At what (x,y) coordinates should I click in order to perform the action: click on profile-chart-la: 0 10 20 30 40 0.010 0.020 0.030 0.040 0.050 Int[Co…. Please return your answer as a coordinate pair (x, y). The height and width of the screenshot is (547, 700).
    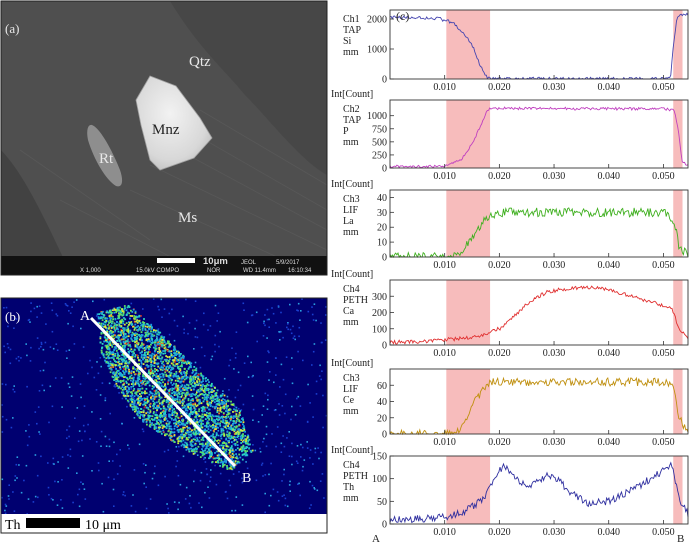
    Looking at the image, I should click on (510, 225).